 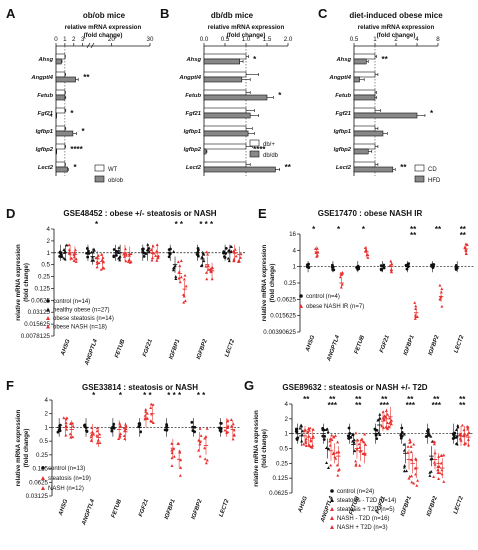 What do you see at coordinates (396, 15) in the screenshot?
I see `chart-title: diet-induced obese mice` at bounding box center [396, 15].